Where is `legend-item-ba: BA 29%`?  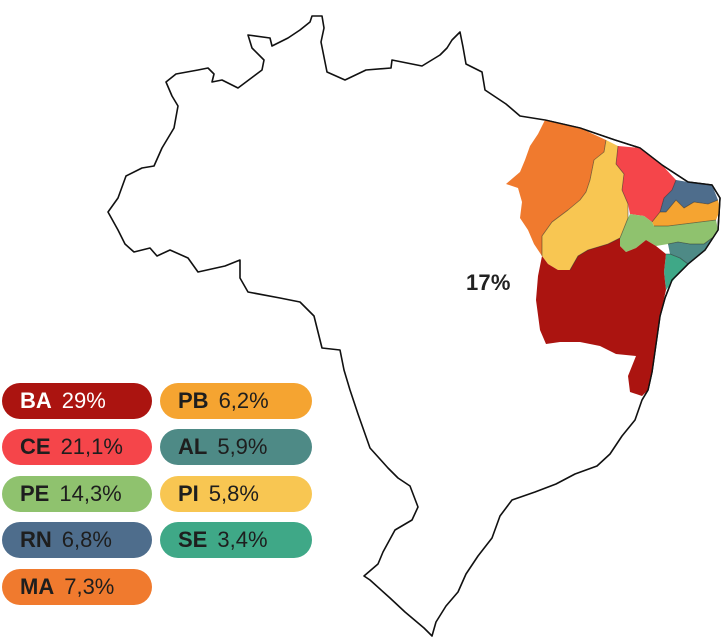
legend-item-ba: BA 29% is located at coordinates (77, 401).